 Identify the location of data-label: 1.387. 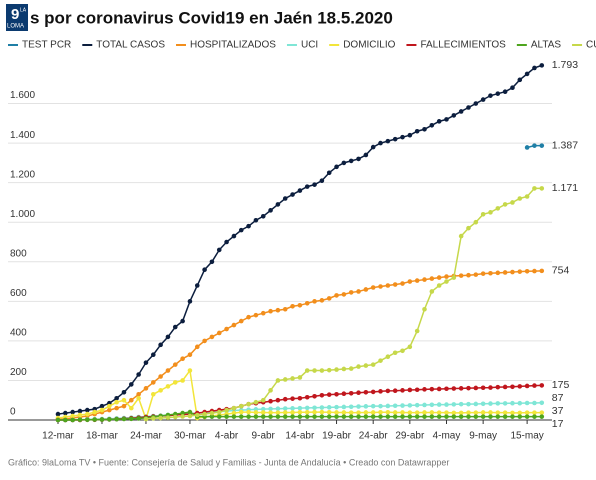
(565, 145).